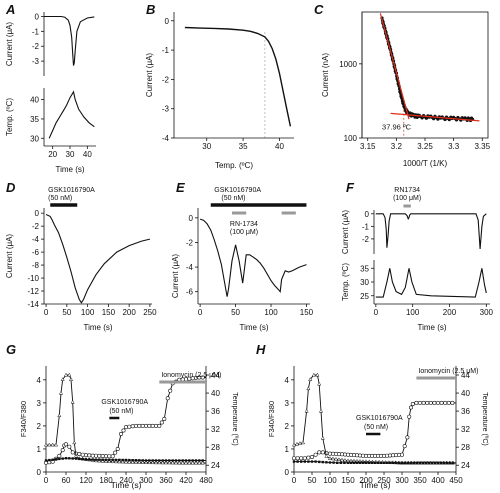 This screenshot has height=493, width=500. I want to click on panel-c-annotation: 37.96 ºC, so click(397, 127).